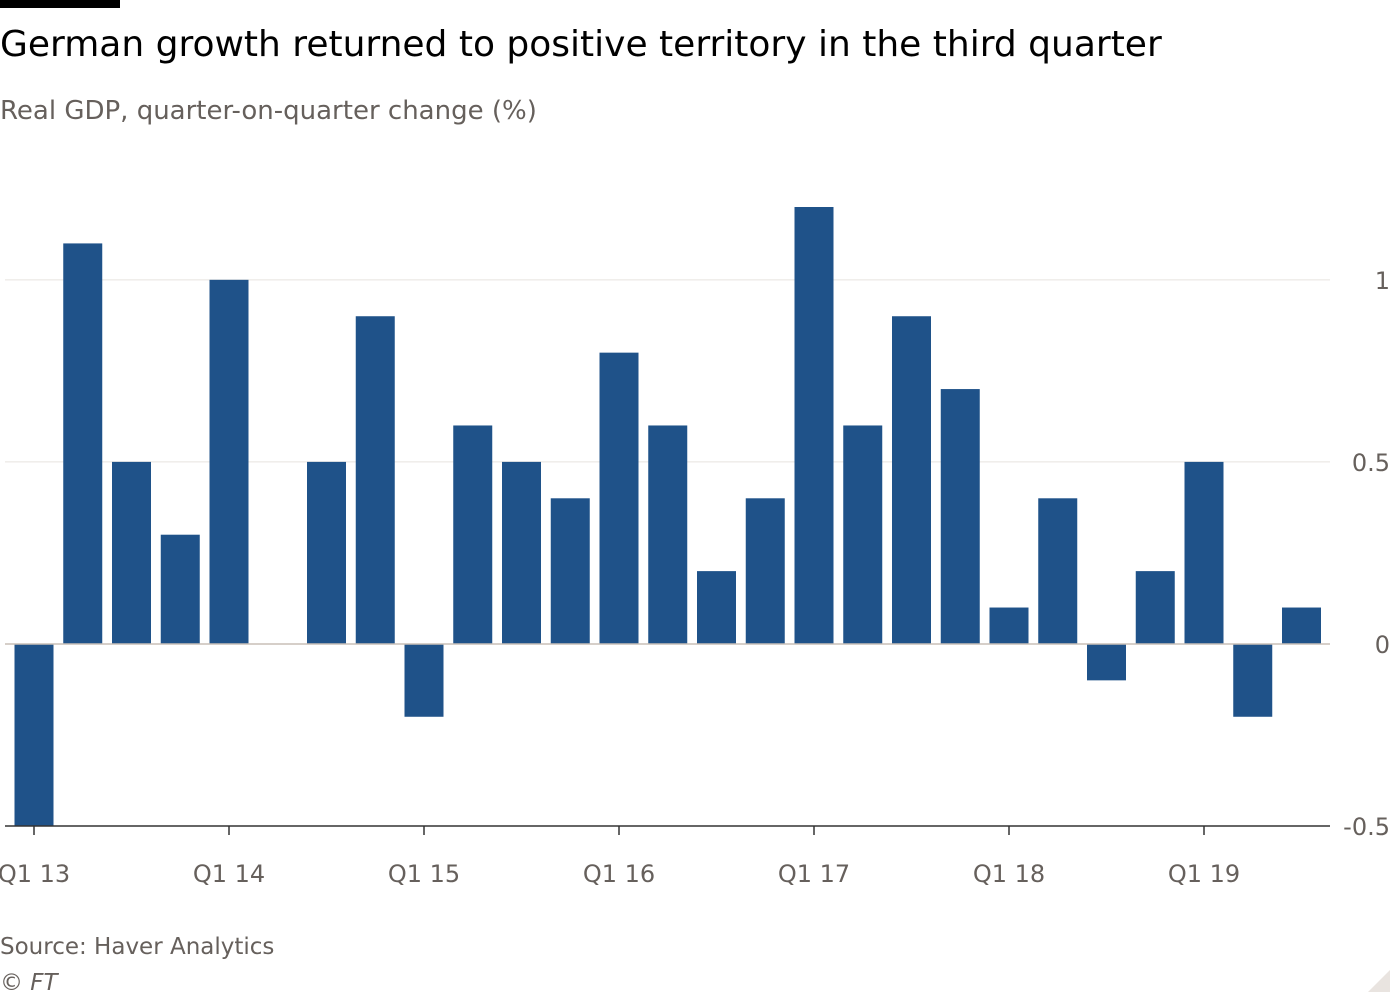 This screenshot has height=1000, width=1400. What do you see at coordinates (1379, 981) in the screenshot?
I see `corner-fold-icon` at bounding box center [1379, 981].